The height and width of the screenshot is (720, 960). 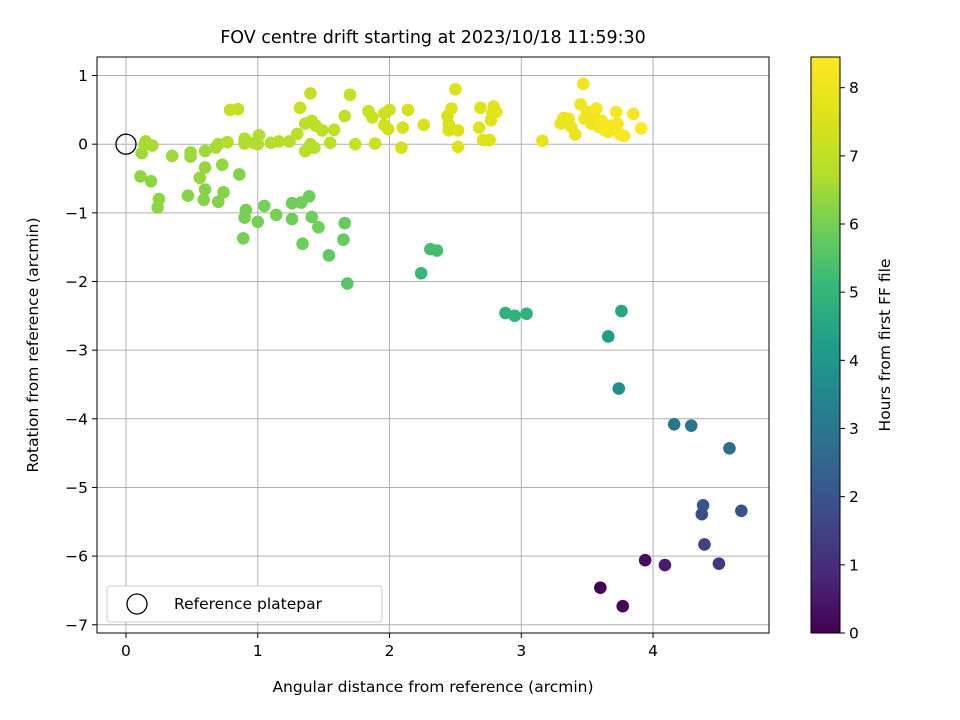 I want to click on y-tick-label: −1, so click(x=76, y=213).